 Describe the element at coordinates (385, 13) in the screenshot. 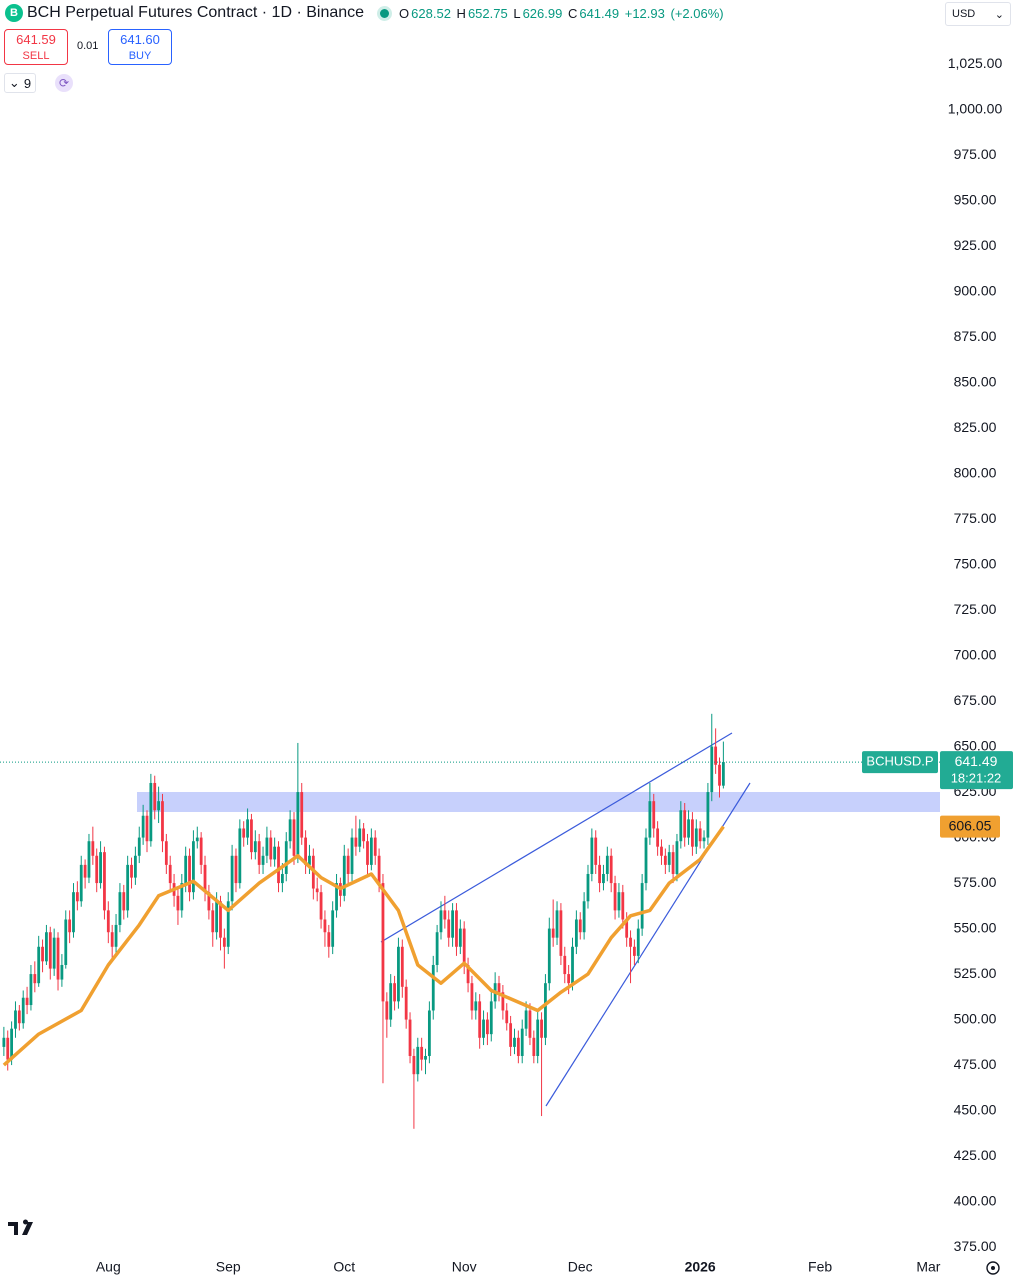

I see `status-dot` at that location.